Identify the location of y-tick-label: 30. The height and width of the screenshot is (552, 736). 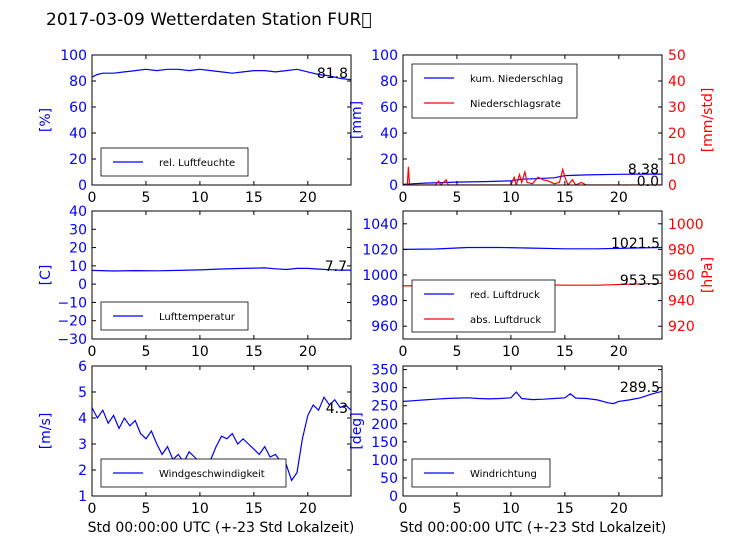
(78, 230).